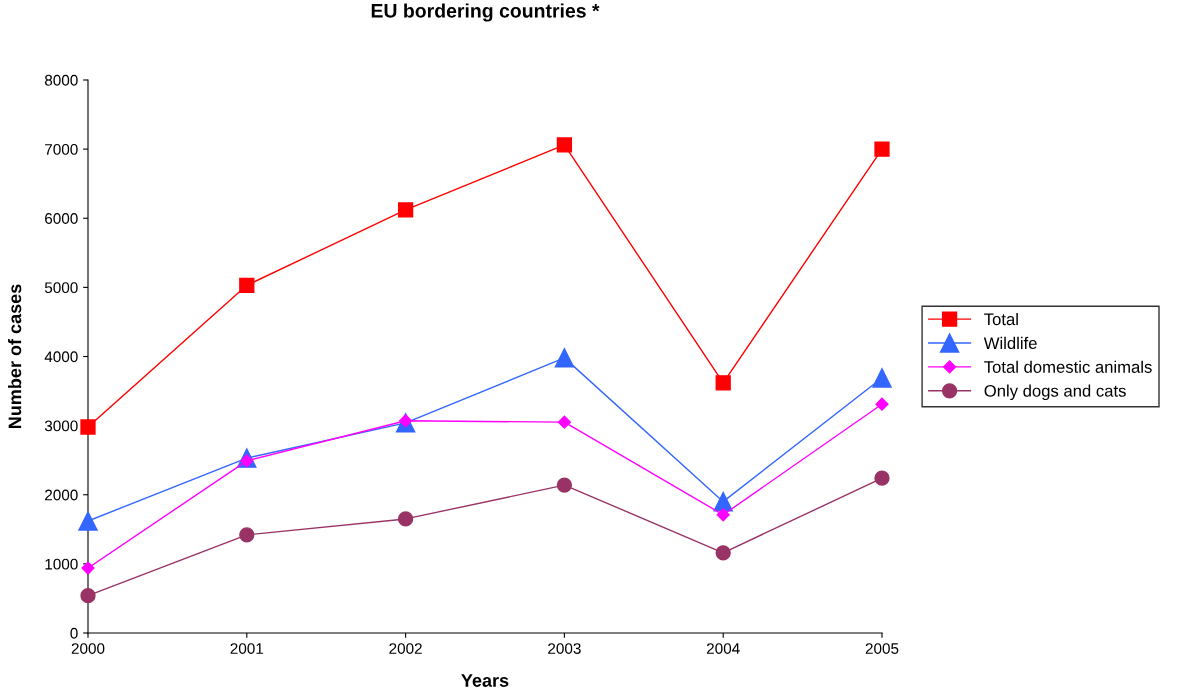  I want to click on y-tick-label: 1000, so click(61, 564).